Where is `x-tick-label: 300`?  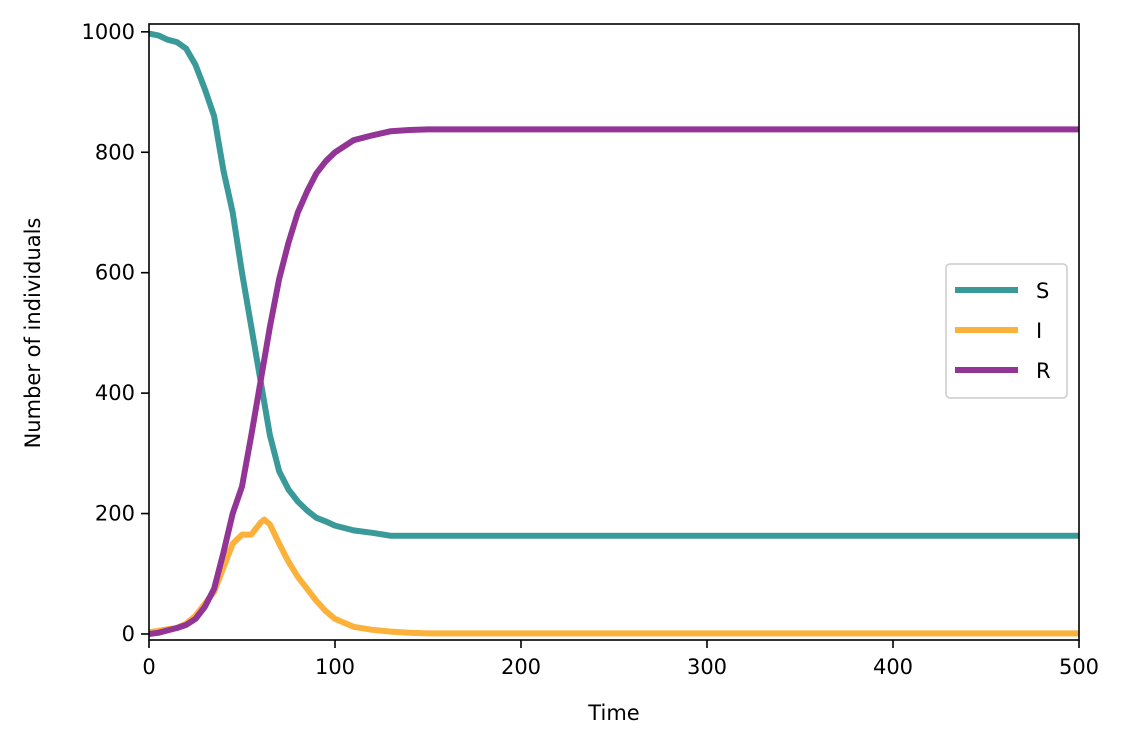
x-tick-label: 300 is located at coordinates (707, 667).